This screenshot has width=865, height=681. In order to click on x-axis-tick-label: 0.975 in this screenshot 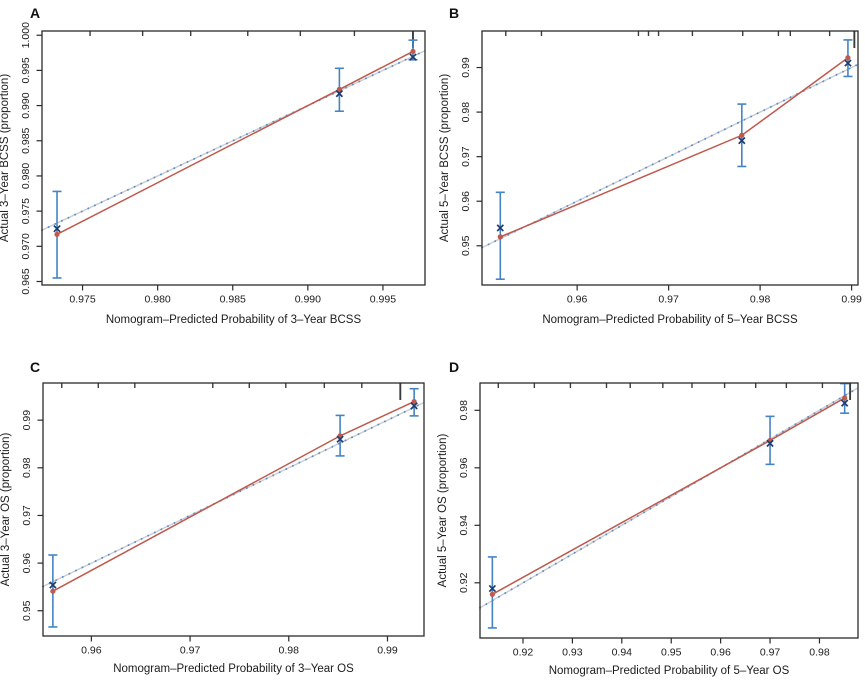, I will do `click(82, 300)`.